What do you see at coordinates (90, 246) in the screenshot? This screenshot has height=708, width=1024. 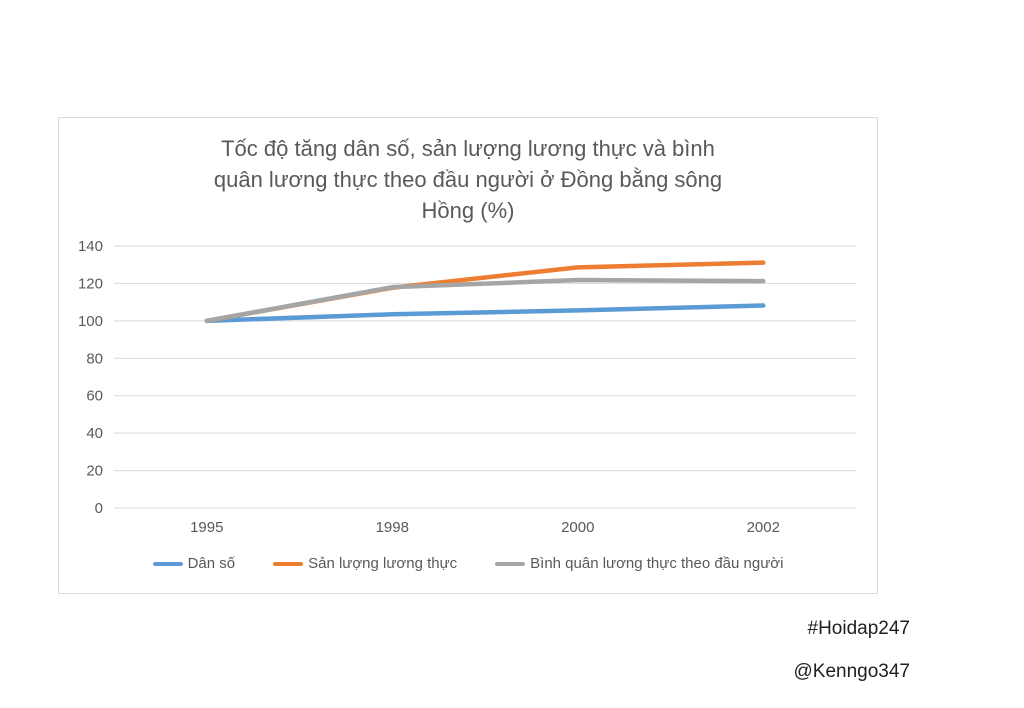 I see `y-axis-tick-label: 140` at bounding box center [90, 246].